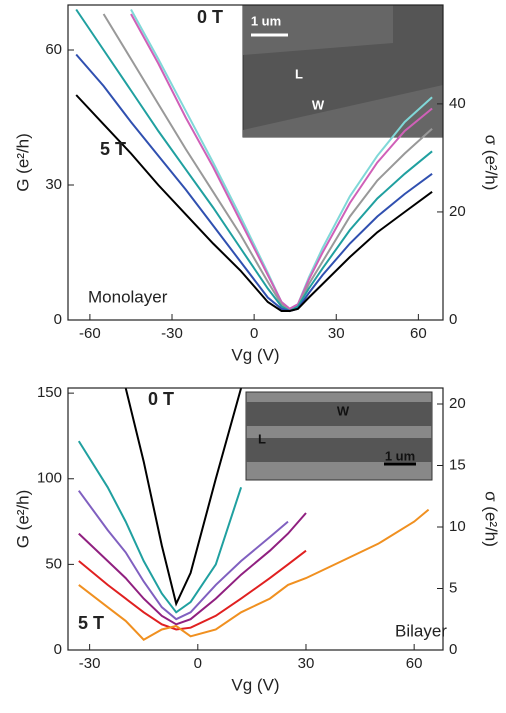 The height and width of the screenshot is (713, 506). What do you see at coordinates (49, 392) in the screenshot?
I see `y-tick-label: 150` at bounding box center [49, 392].